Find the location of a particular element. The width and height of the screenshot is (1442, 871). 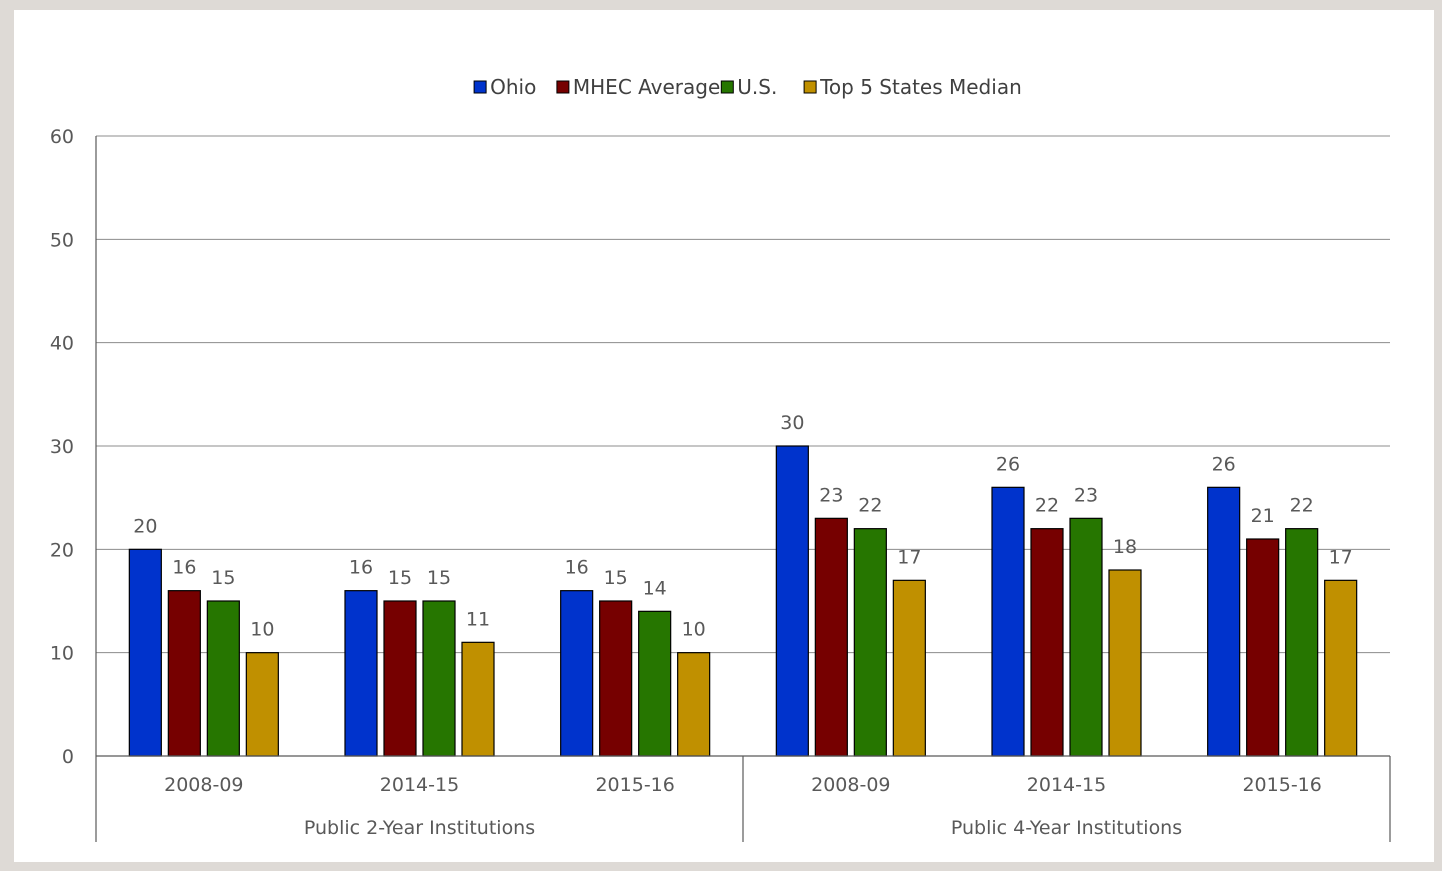

legend-label: MHEC Average is located at coordinates (646, 87).